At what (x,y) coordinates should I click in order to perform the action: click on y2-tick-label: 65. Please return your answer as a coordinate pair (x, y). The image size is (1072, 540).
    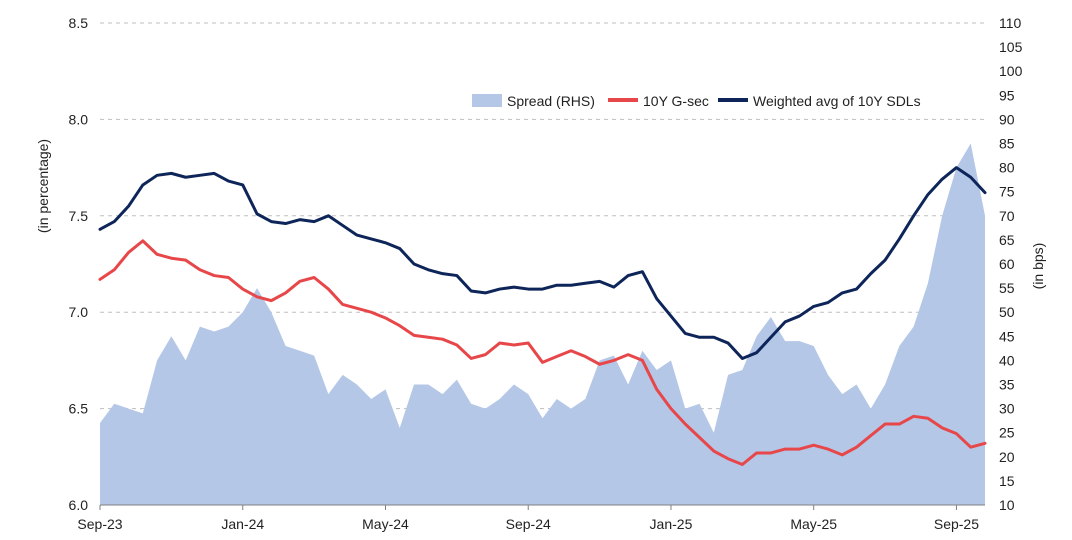
    Looking at the image, I should click on (1007, 240).